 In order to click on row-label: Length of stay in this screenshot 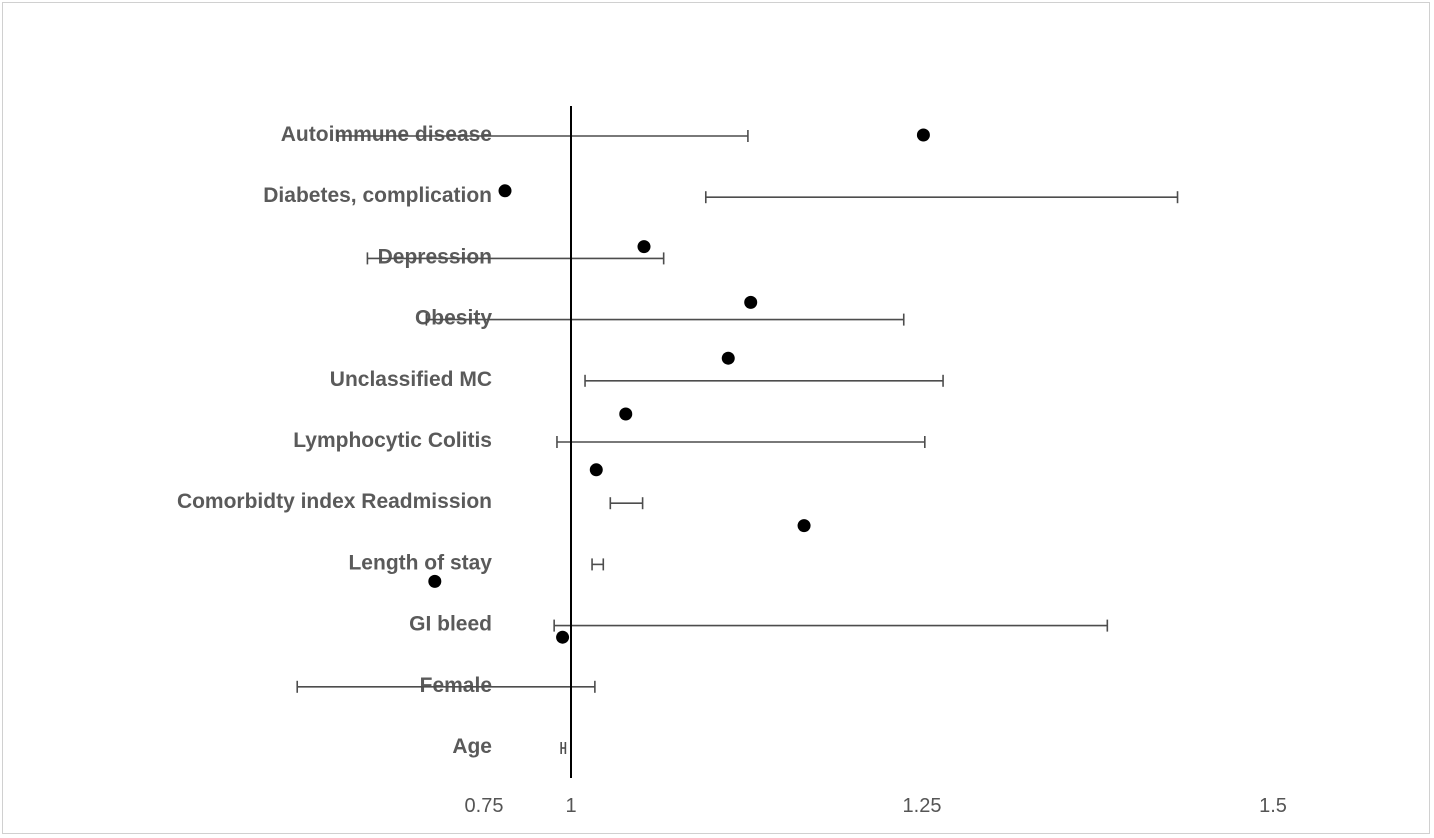, I will do `click(420, 562)`.